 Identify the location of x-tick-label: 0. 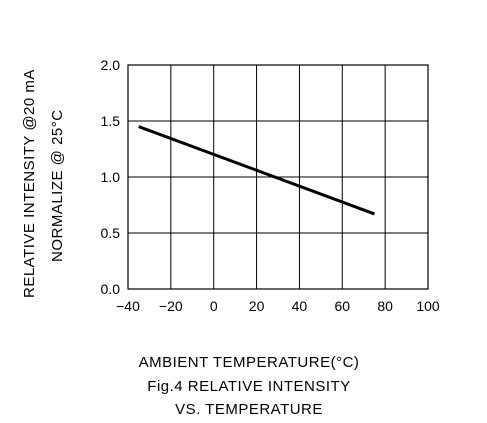
(214, 306).